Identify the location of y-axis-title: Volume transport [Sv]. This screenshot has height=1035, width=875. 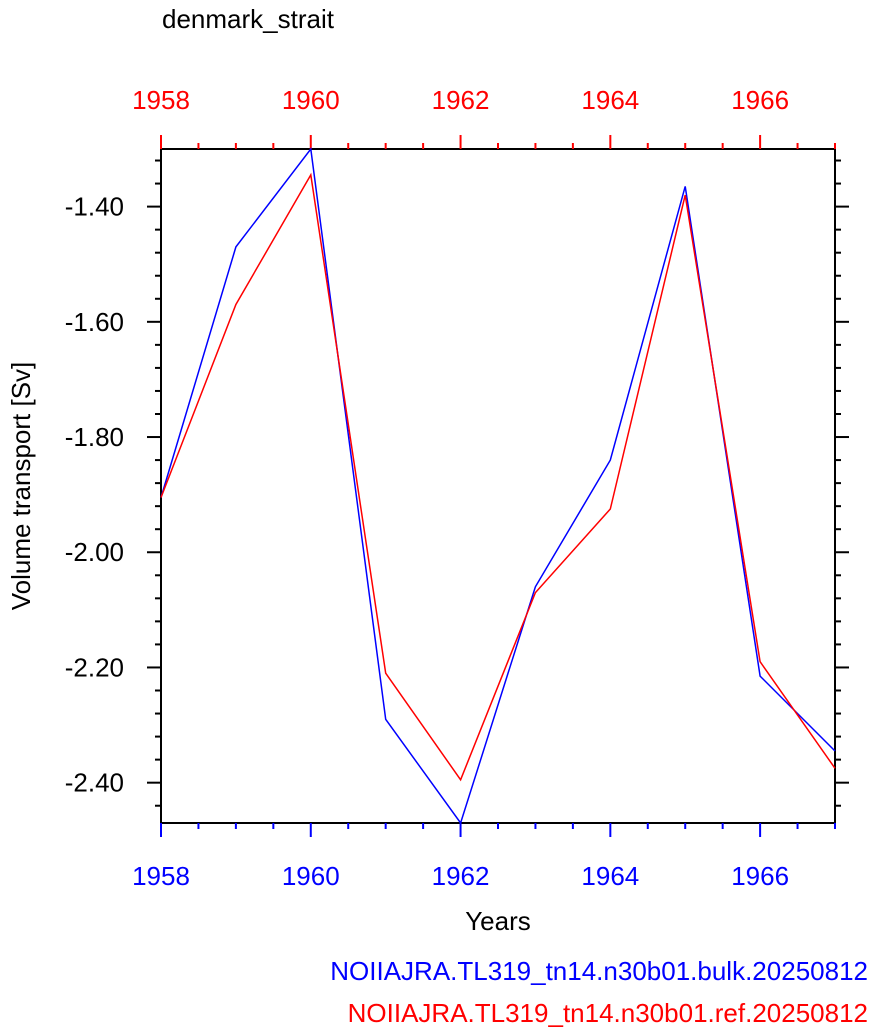
(21, 486).